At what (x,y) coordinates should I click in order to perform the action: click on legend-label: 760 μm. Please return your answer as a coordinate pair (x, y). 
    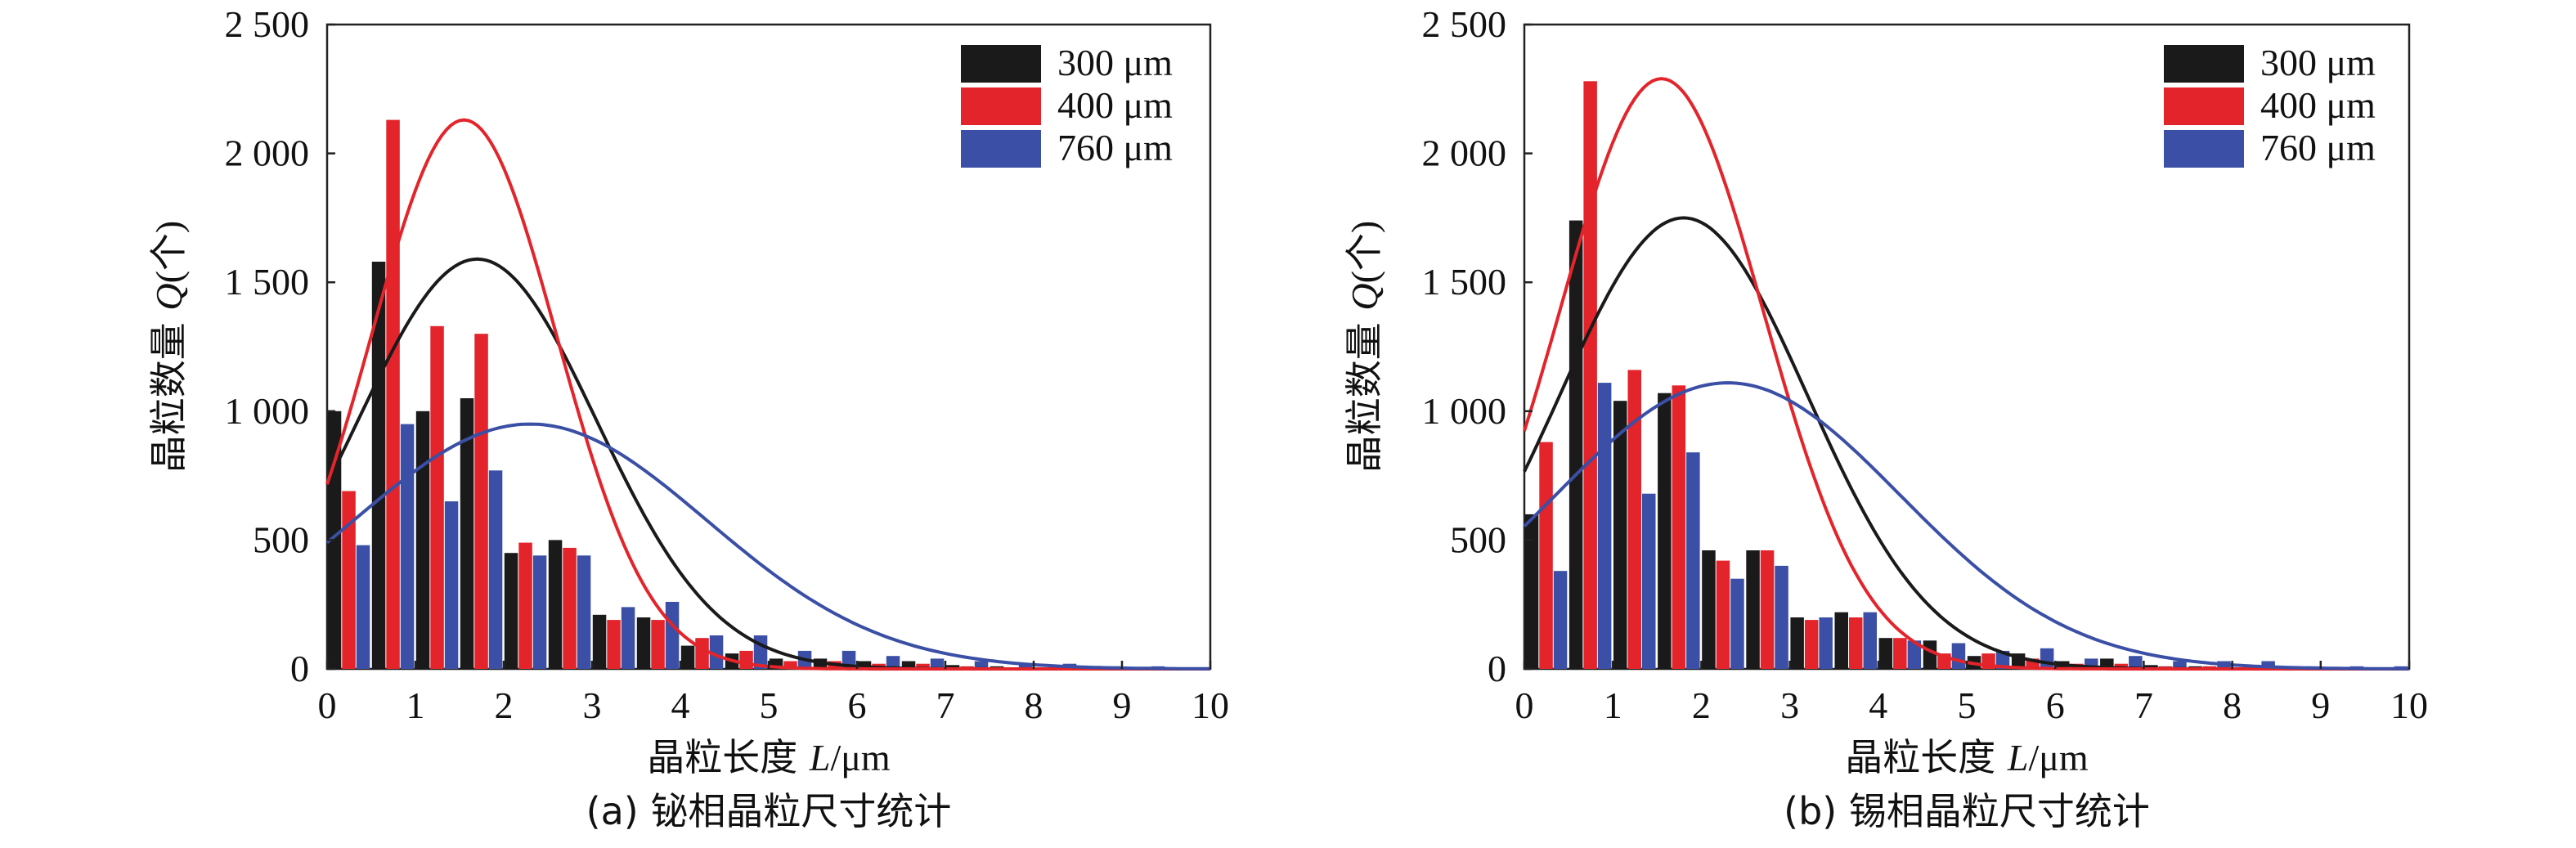
    Looking at the image, I should click on (2318, 148).